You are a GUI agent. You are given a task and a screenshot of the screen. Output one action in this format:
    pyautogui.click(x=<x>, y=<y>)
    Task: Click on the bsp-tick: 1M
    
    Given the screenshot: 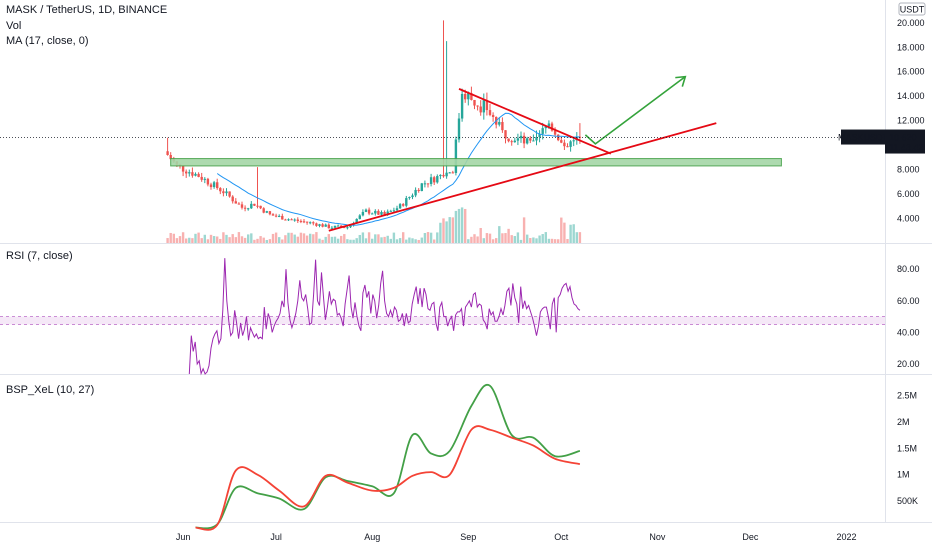 What is the action you would take?
    pyautogui.click(x=903, y=475)
    